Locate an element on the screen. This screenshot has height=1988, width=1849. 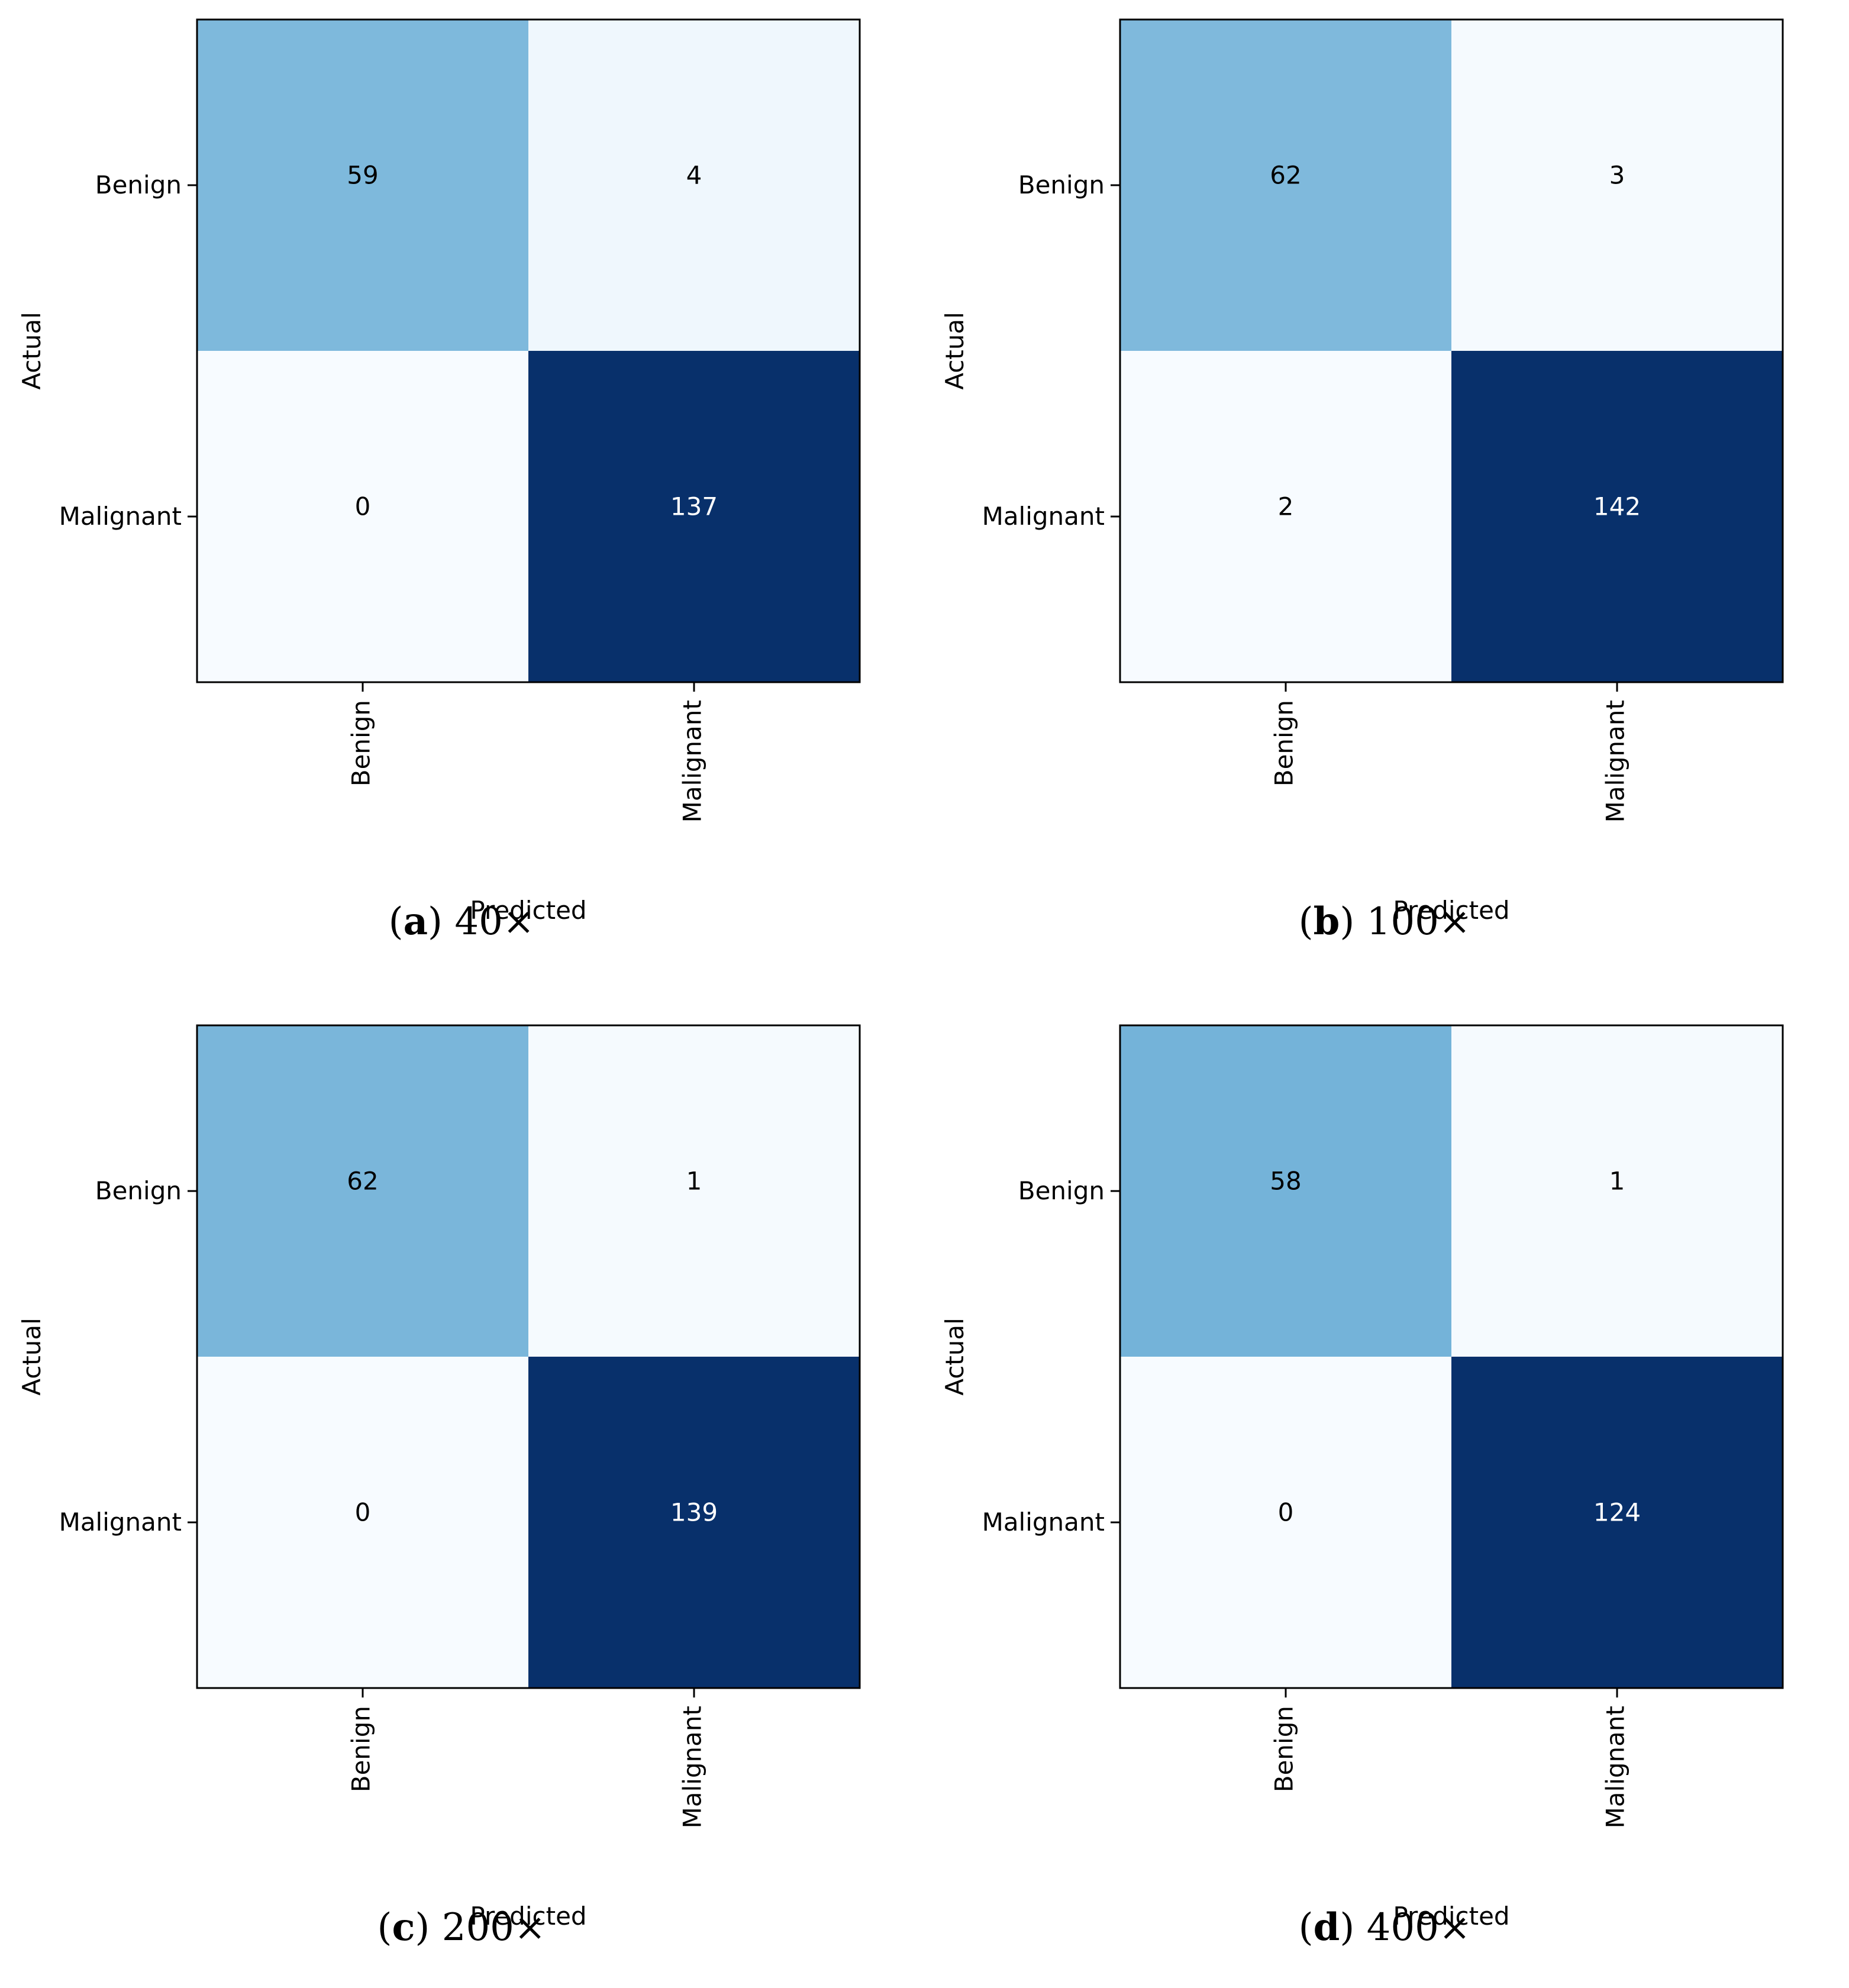
caption-letter: (c) is located at coordinates (403, 1927).